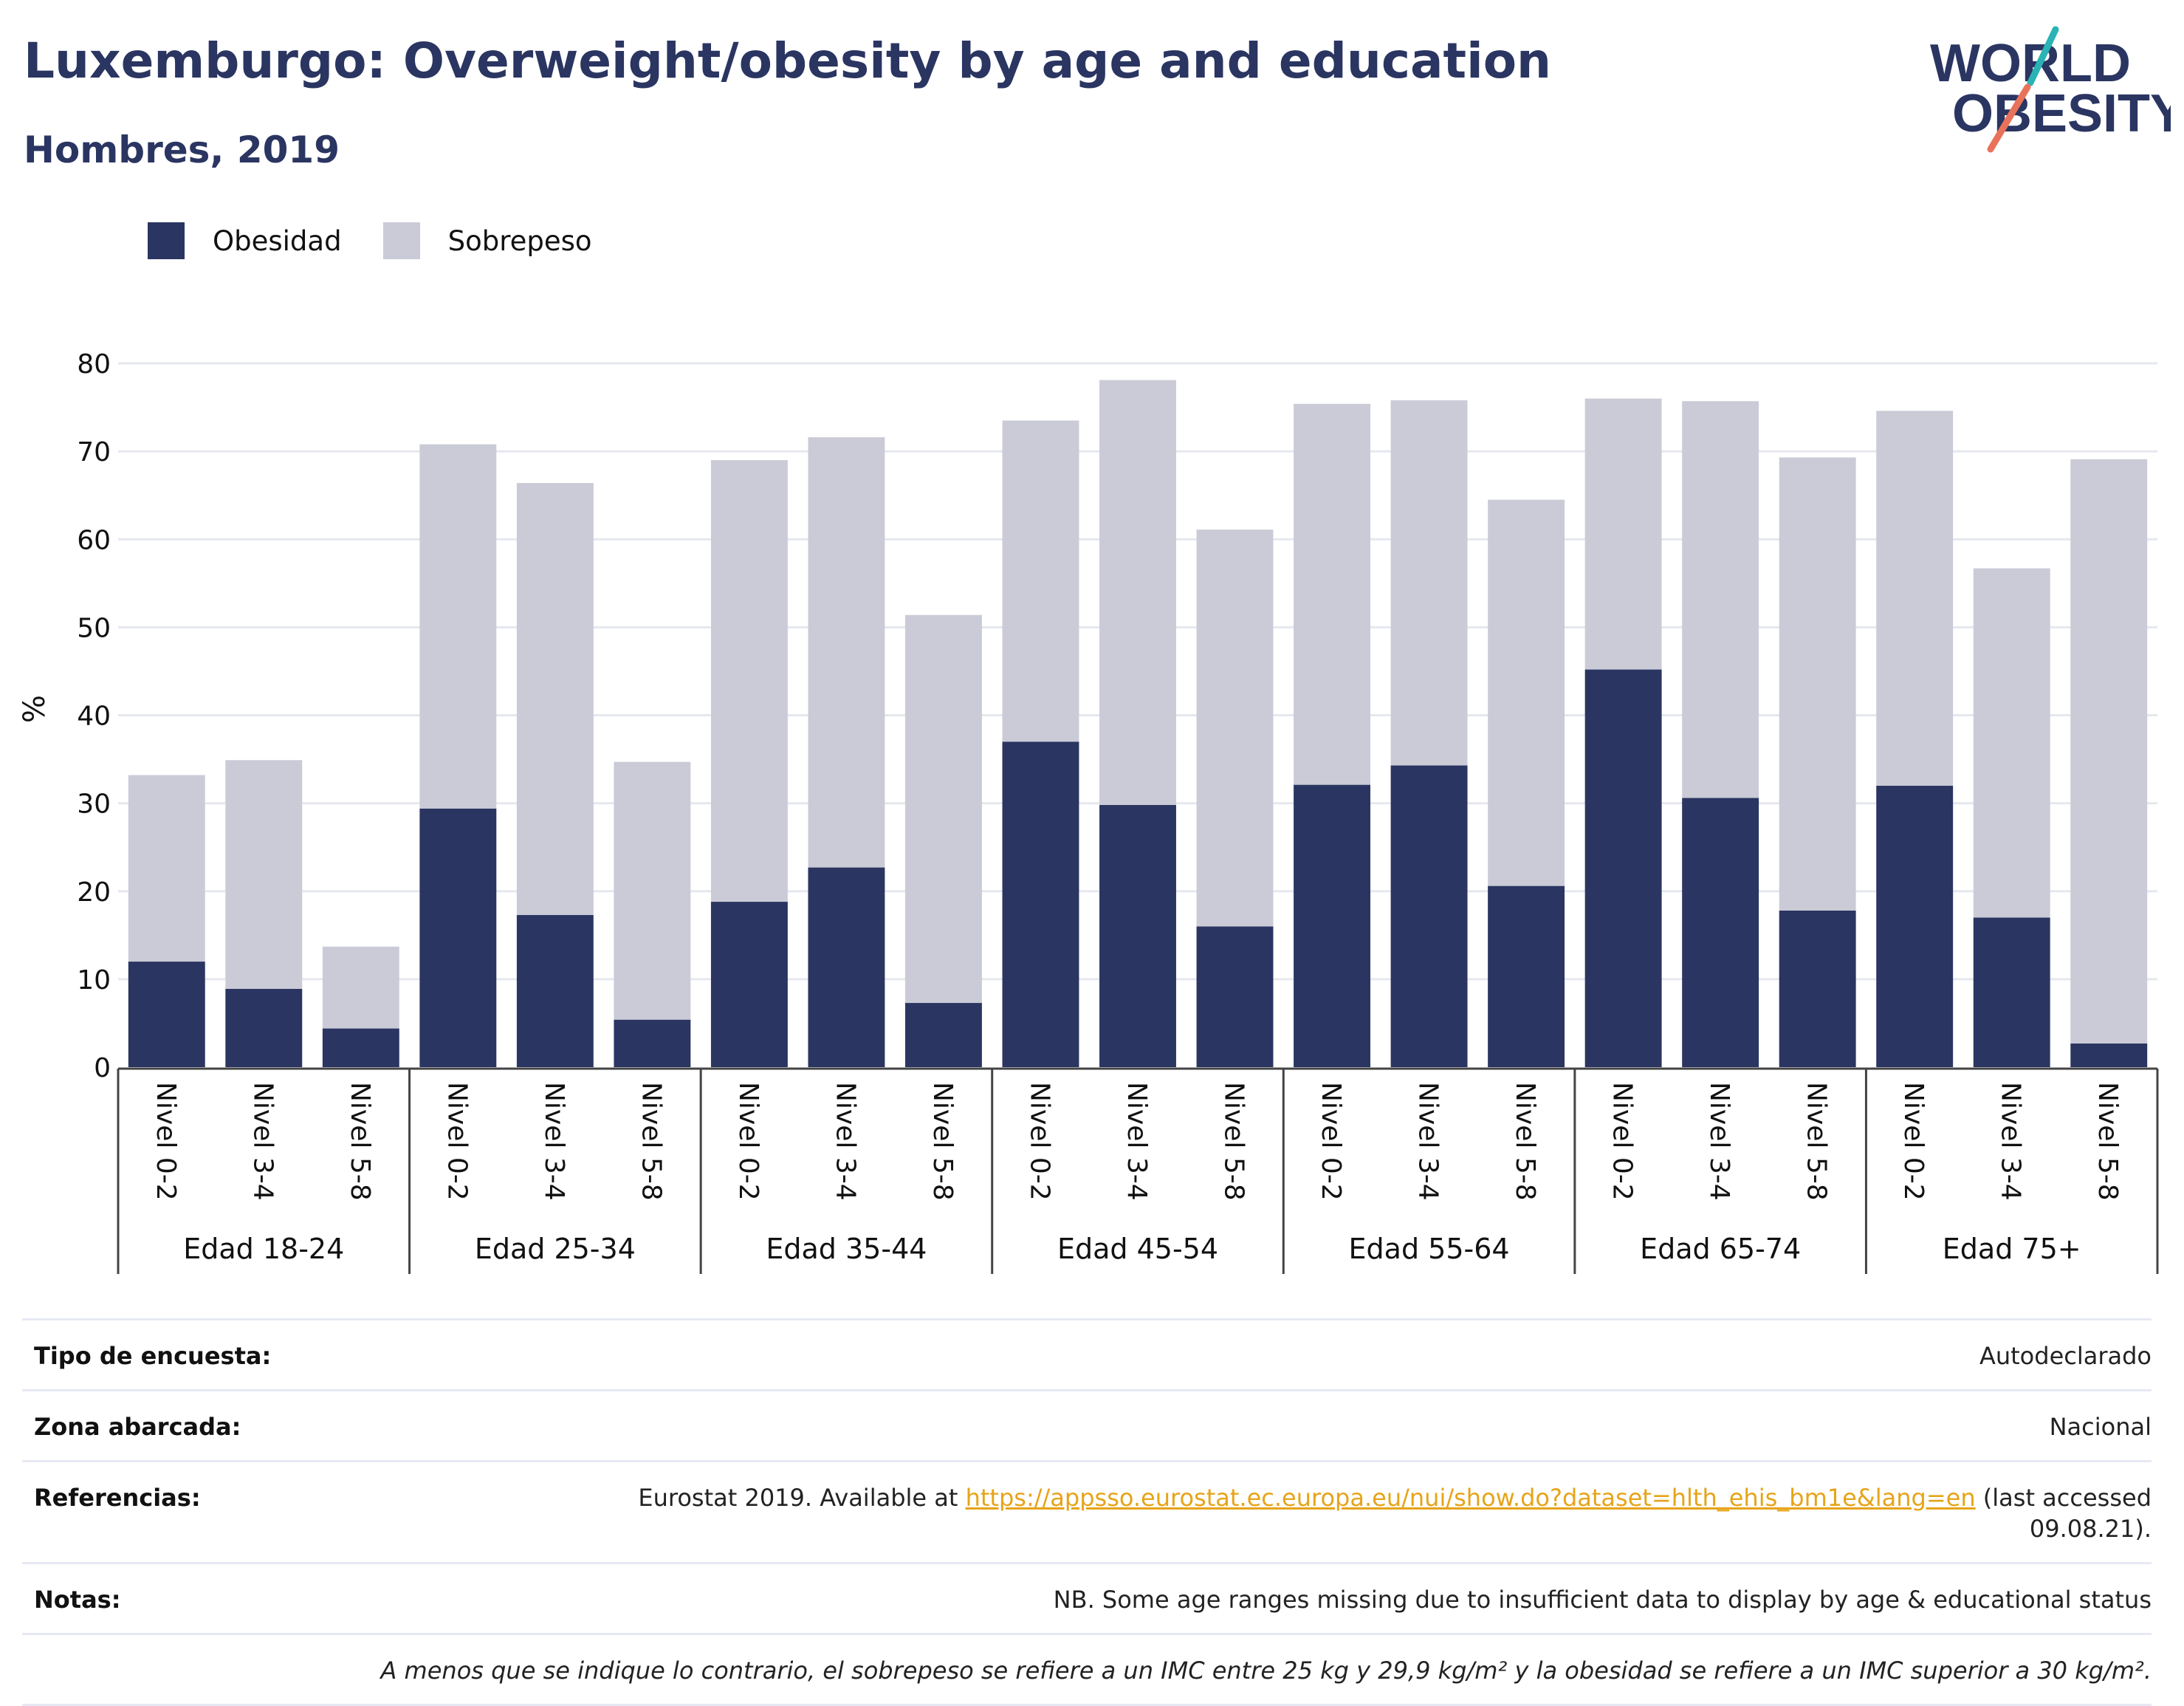  I want to click on chart-legend: Obesidad Sobrepeso, so click(390, 240).